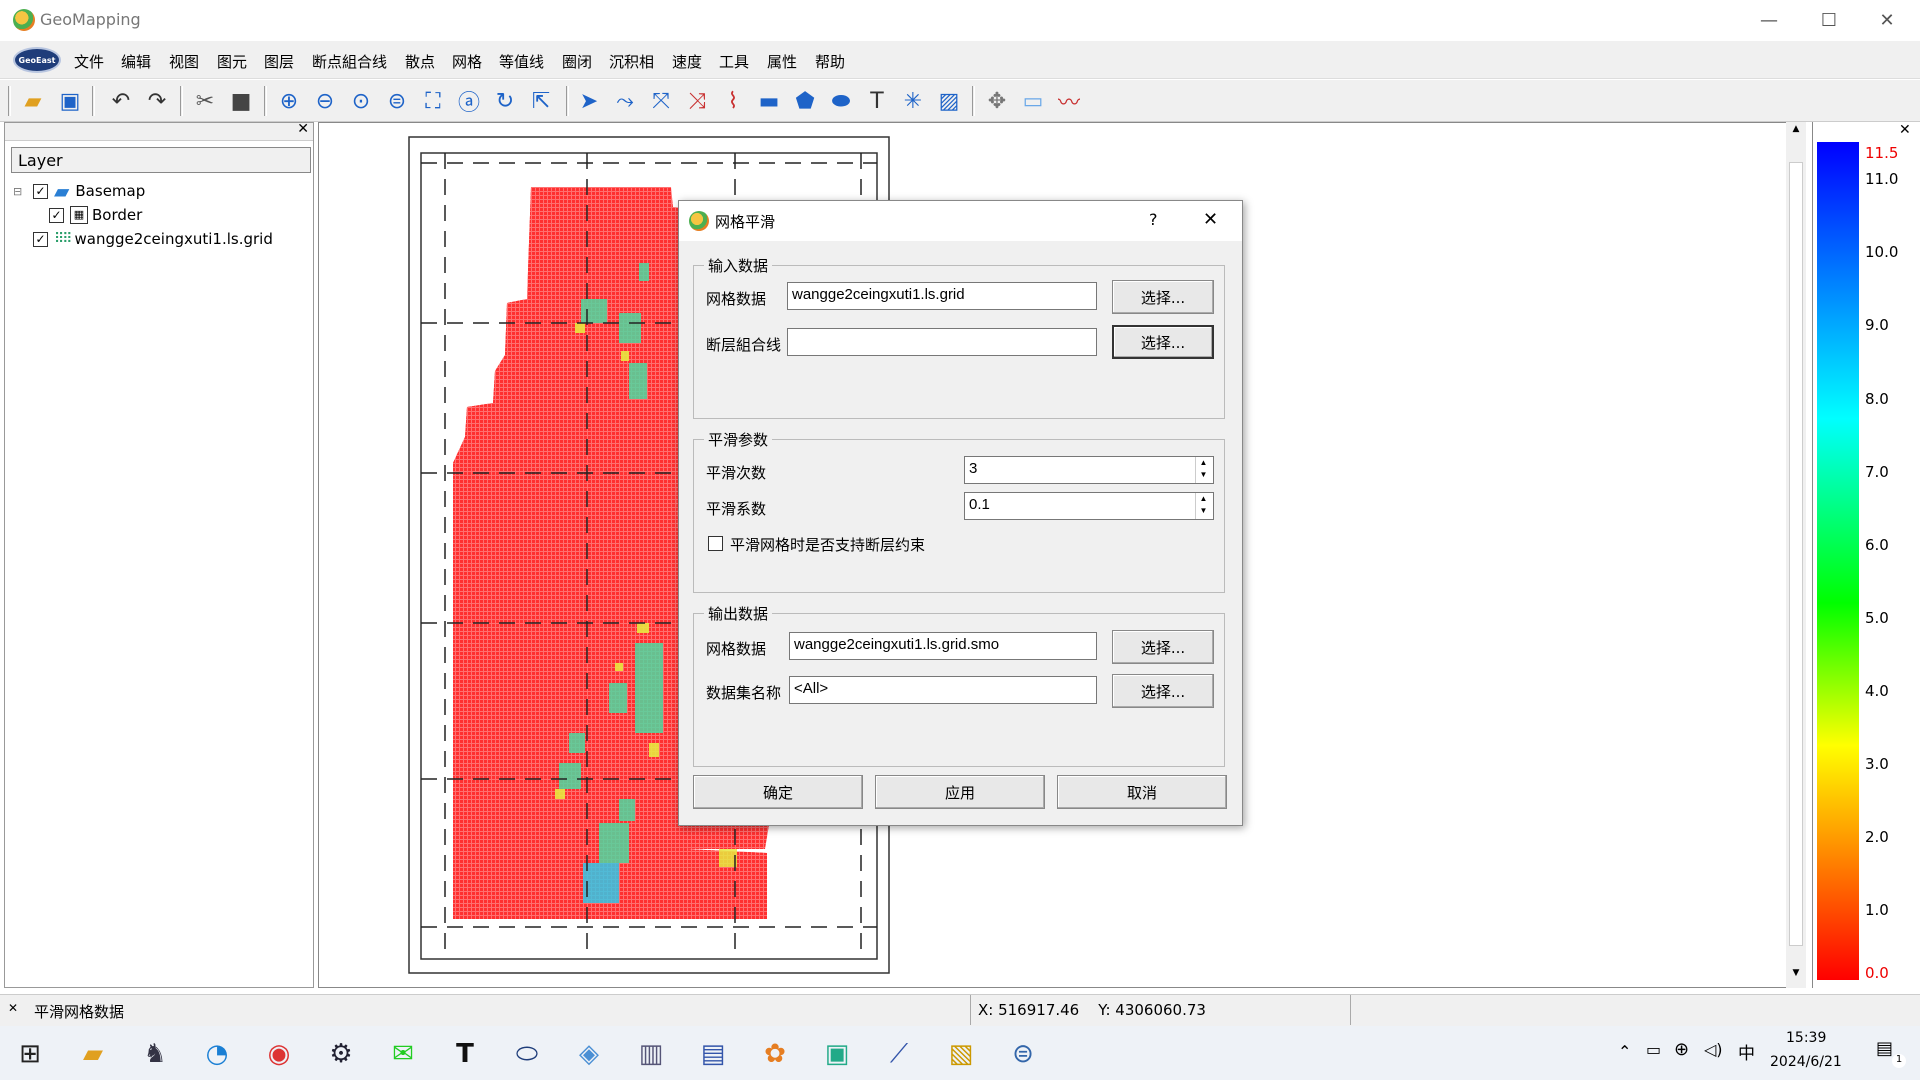  What do you see at coordinates (589, 1054) in the screenshot?
I see `tool-app-icon: ◈` at bounding box center [589, 1054].